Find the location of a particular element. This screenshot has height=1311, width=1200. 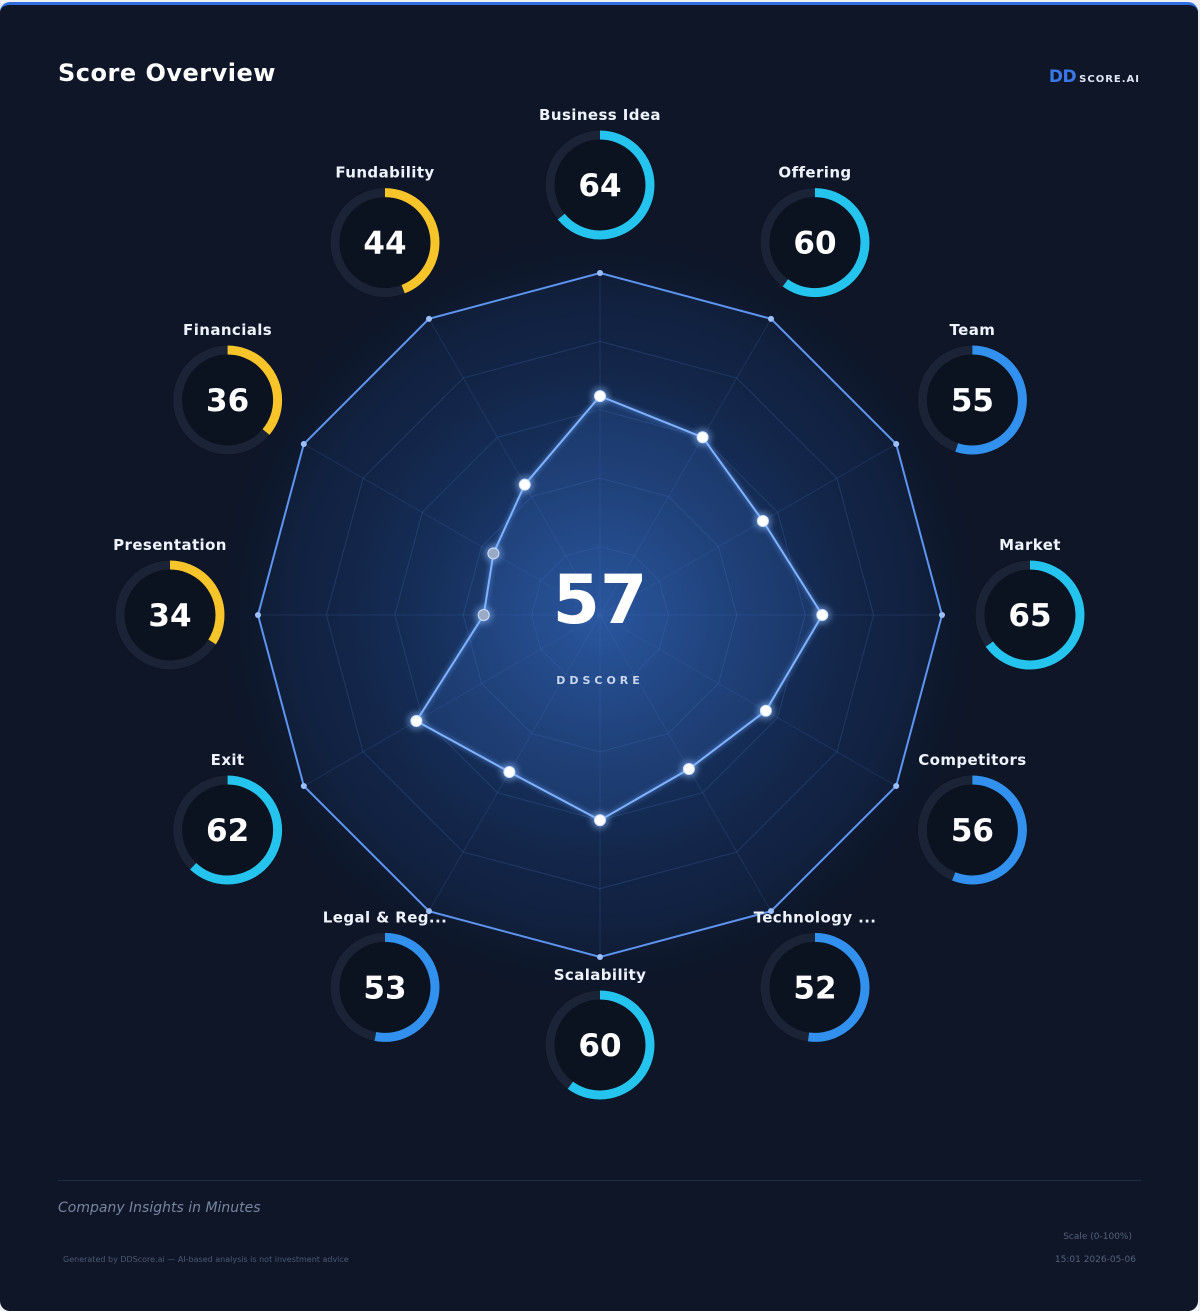

category-market-gauge-fill is located at coordinates (1030, 615).